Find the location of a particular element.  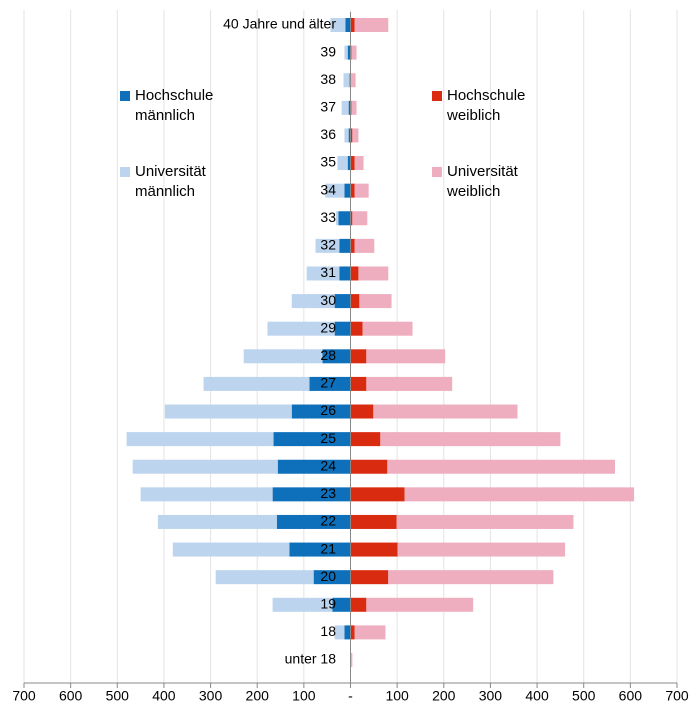

legend-item: Universität weiblich is located at coordinates (494, 182).